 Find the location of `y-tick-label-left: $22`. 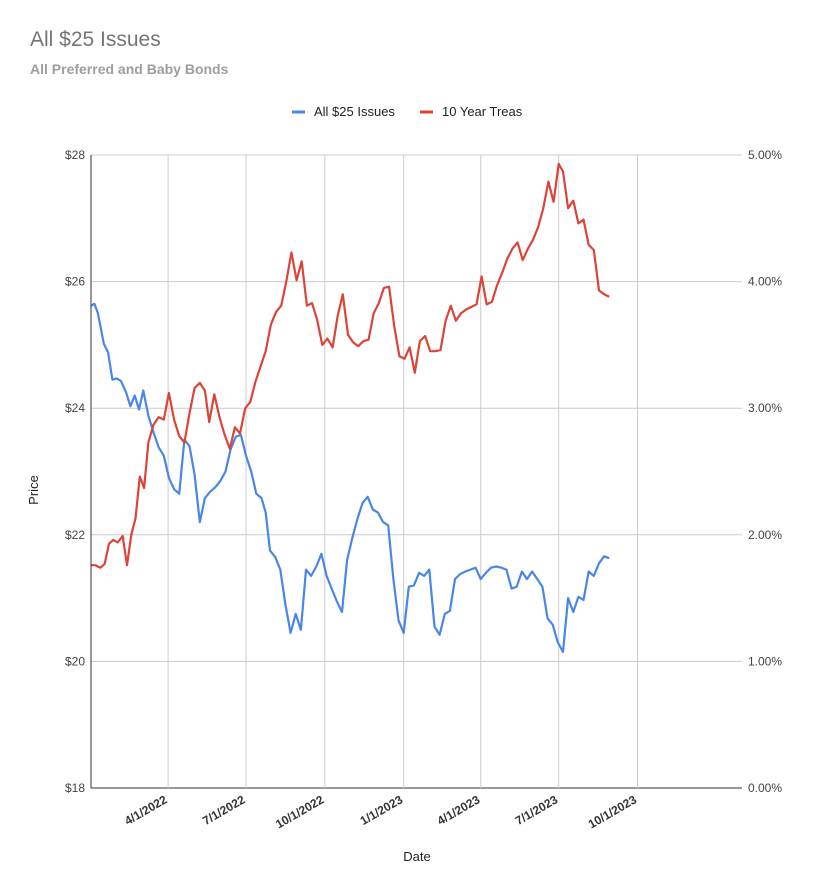

y-tick-label-left: $22 is located at coordinates (75, 535).